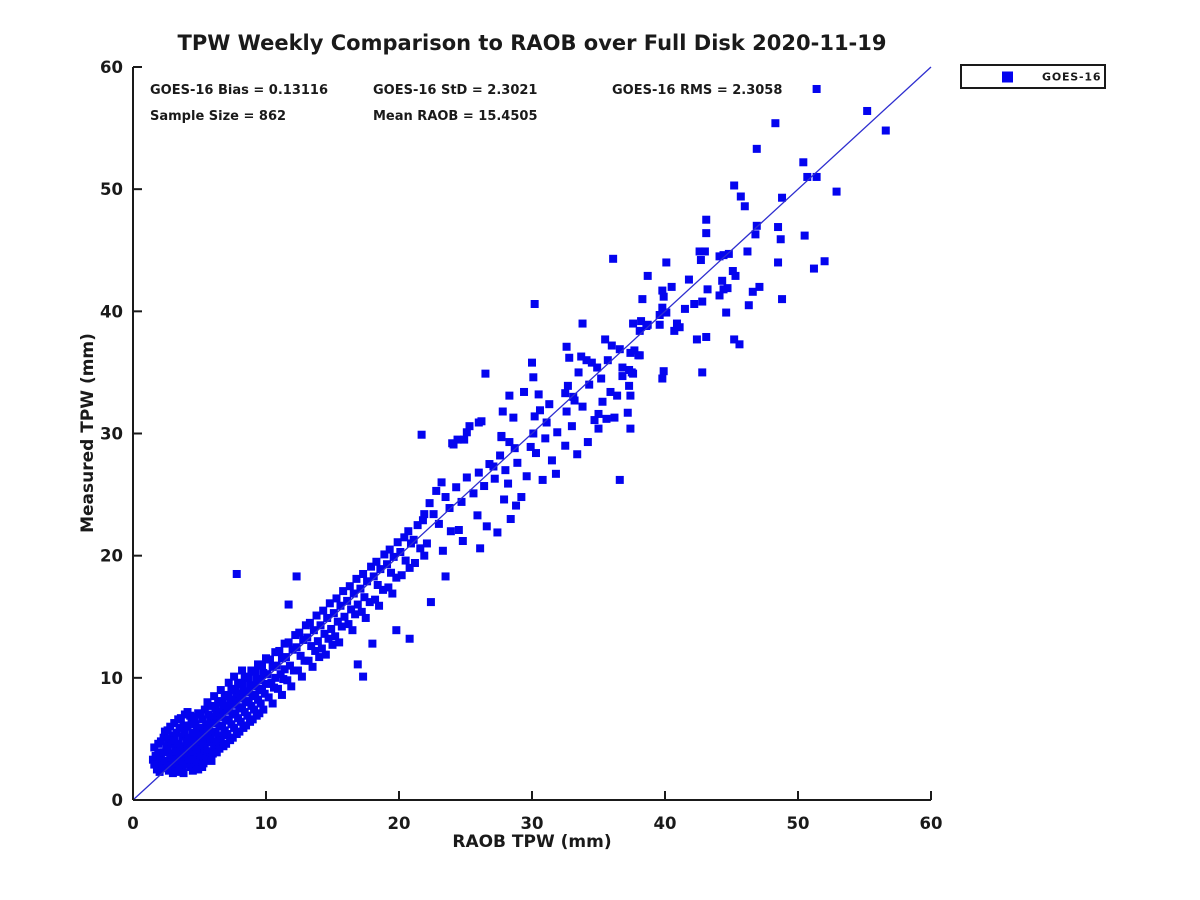 This screenshot has width=1200, height=900. What do you see at coordinates (111, 678) in the screenshot?
I see `y-tick-label: 10` at bounding box center [111, 678].